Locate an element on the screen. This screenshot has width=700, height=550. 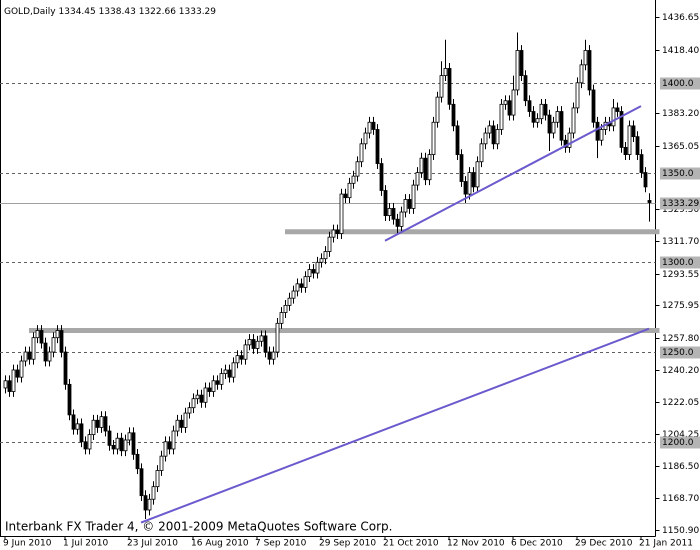
y-tick-label: 1365.05 is located at coordinates (680, 147).